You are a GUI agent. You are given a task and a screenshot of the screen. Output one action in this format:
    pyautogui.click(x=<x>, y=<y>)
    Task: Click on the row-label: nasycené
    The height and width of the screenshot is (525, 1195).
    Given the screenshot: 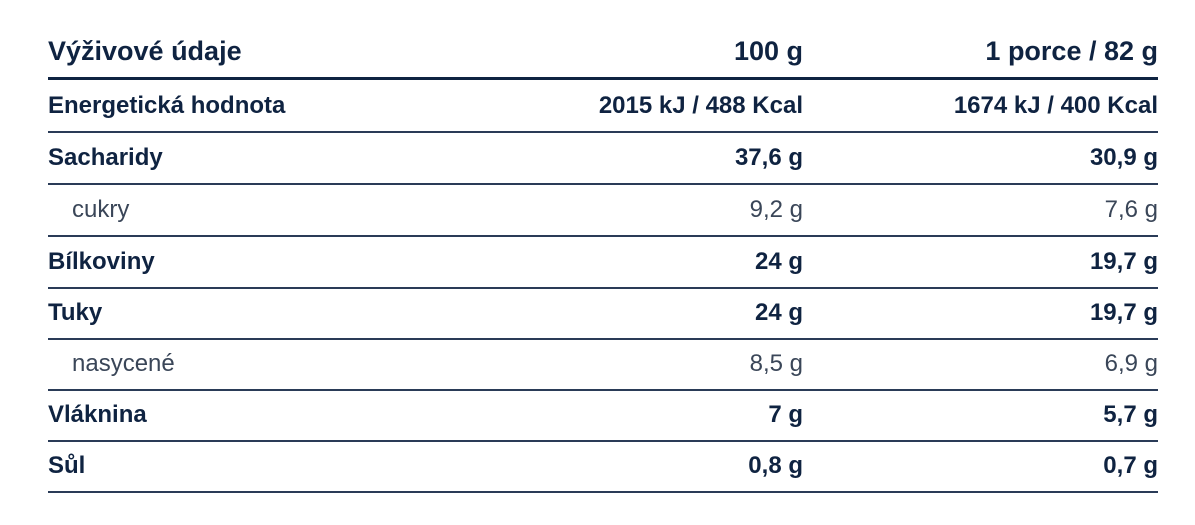 What is the action you would take?
    pyautogui.click(x=123, y=363)
    